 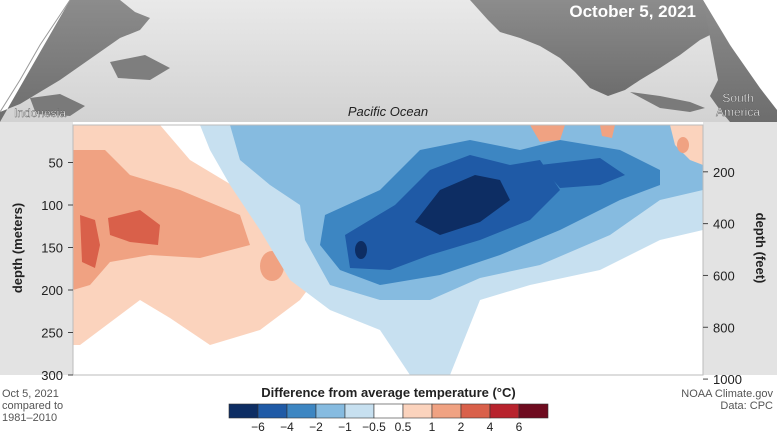 I want to click on left-tick-label: 200, so click(x=52, y=290).